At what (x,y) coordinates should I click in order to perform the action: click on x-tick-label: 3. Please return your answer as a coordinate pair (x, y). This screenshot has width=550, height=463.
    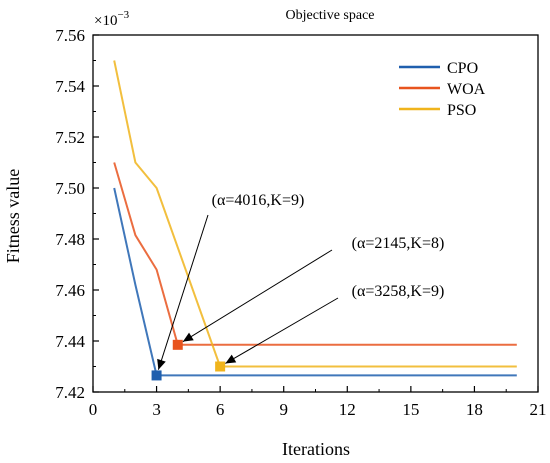
    Looking at the image, I should click on (156, 409).